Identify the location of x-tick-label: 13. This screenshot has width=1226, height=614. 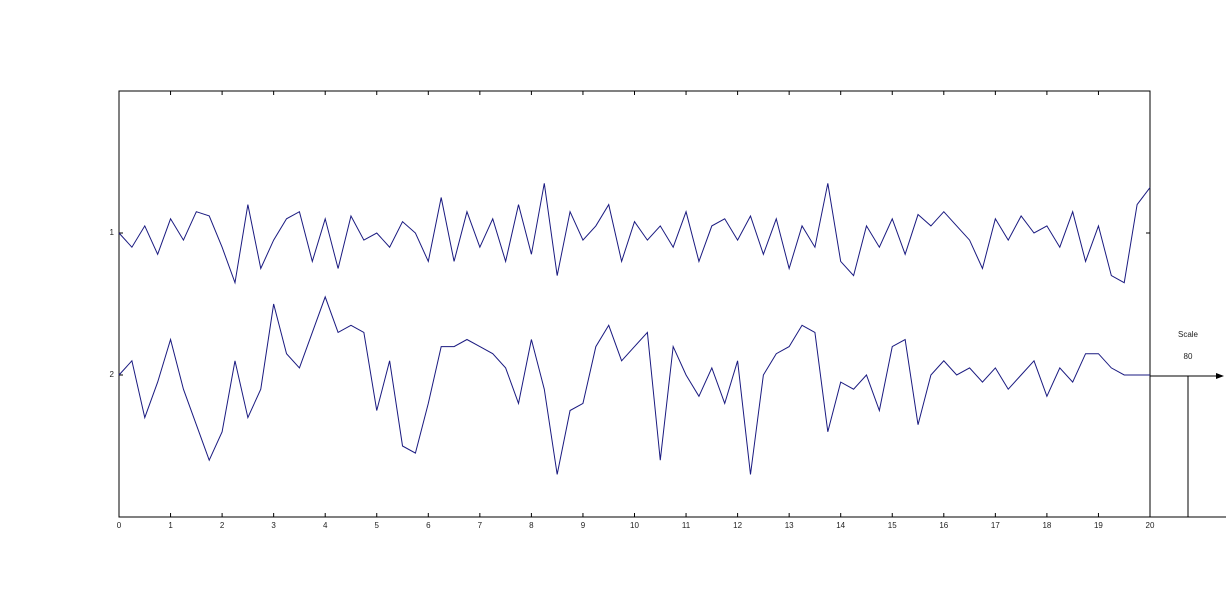
(789, 525).